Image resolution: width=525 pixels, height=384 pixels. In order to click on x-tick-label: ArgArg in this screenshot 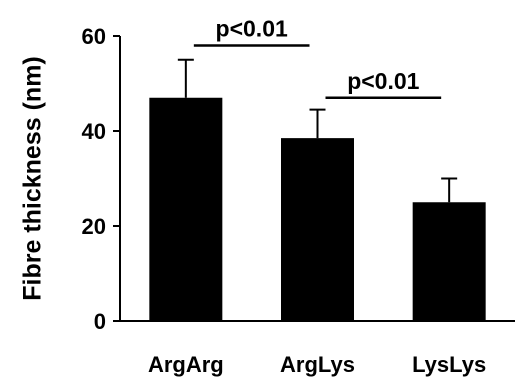, I will do `click(186, 364)`.